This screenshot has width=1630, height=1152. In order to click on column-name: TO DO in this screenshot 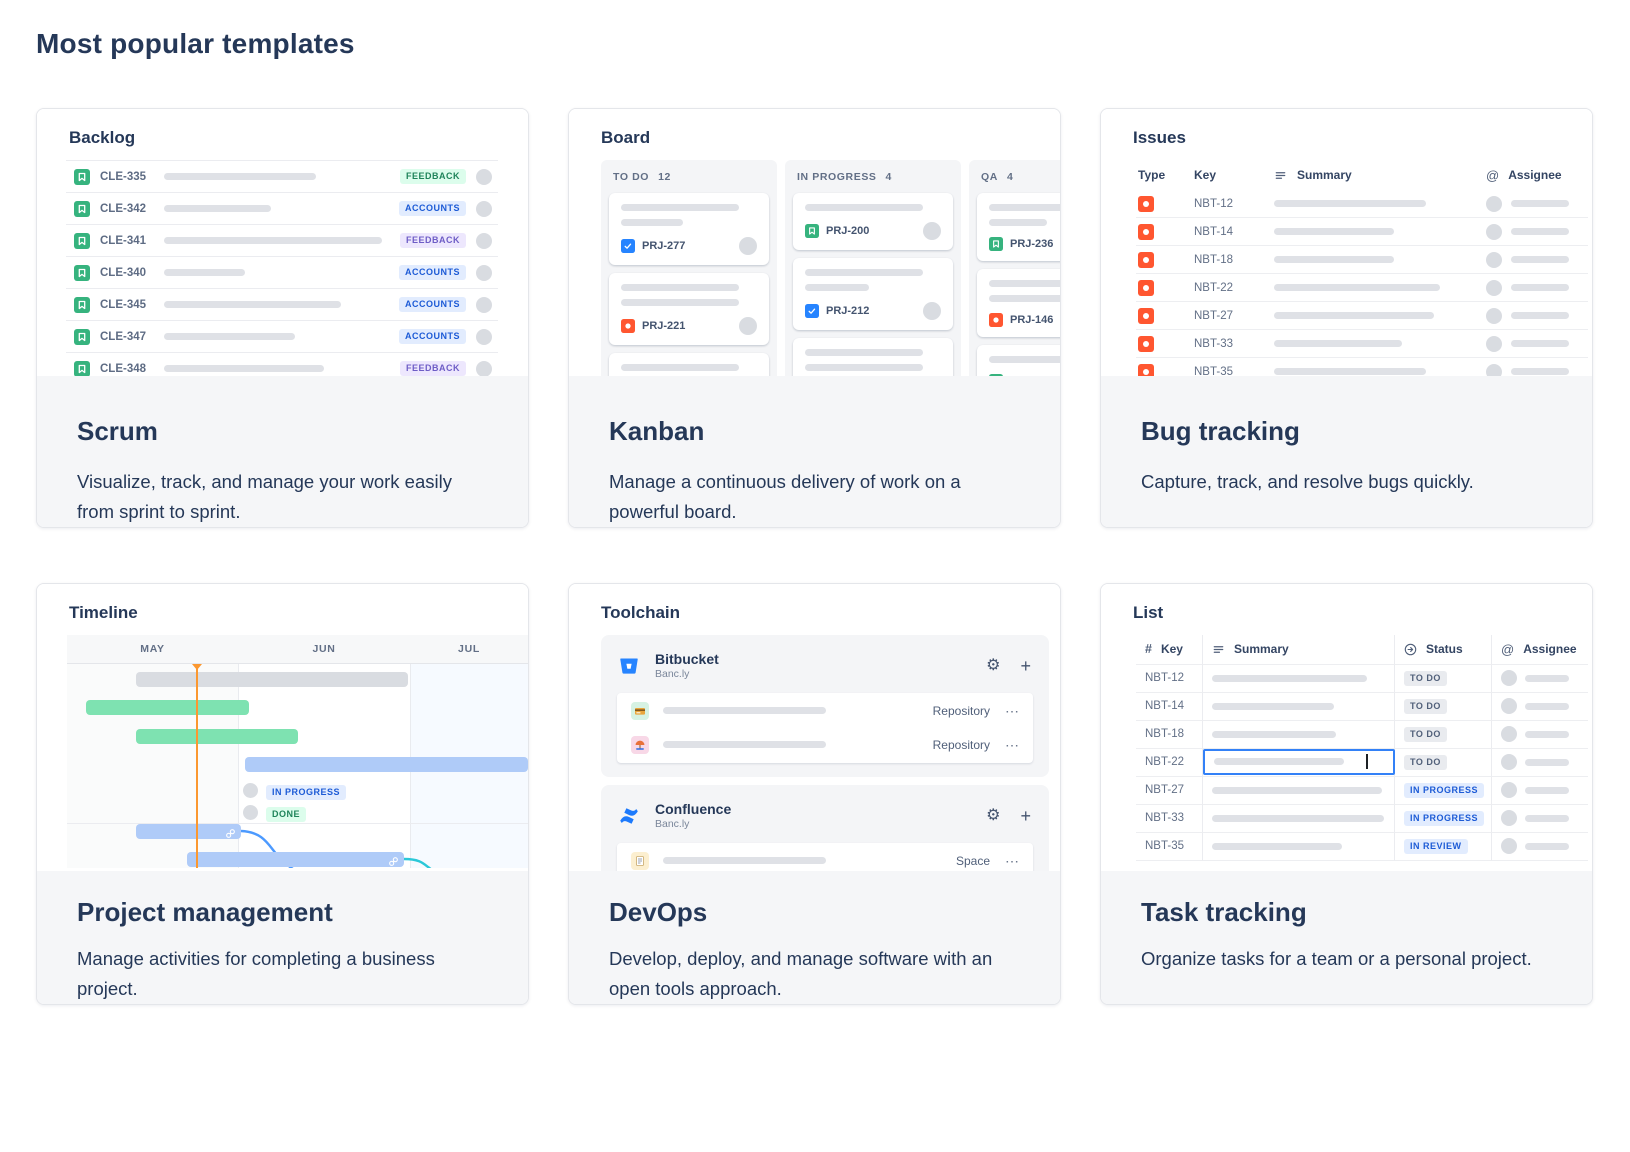, I will do `click(631, 177)`.